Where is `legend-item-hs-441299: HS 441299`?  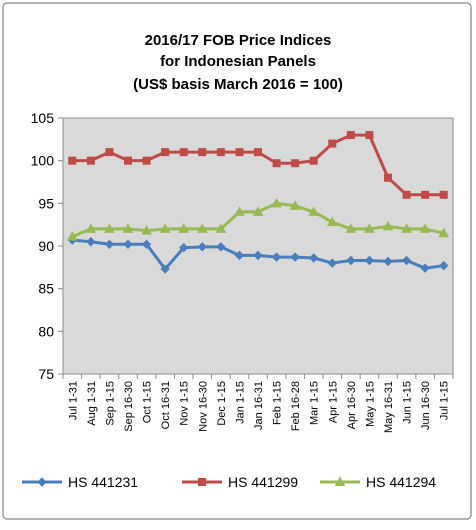
legend-item-hs-441299: HS 441299 is located at coordinates (240, 482).